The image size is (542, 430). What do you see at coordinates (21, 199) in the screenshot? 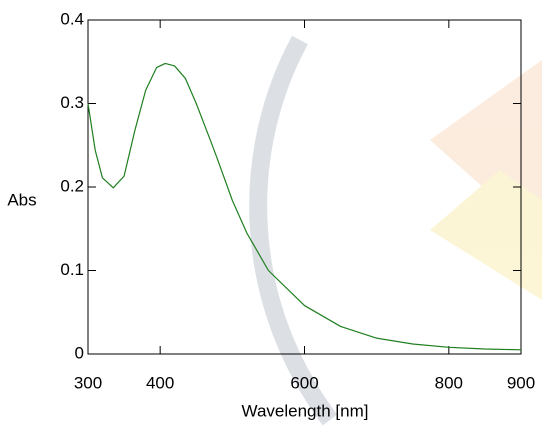
I see `y-axis-label: Abs` at bounding box center [21, 199].